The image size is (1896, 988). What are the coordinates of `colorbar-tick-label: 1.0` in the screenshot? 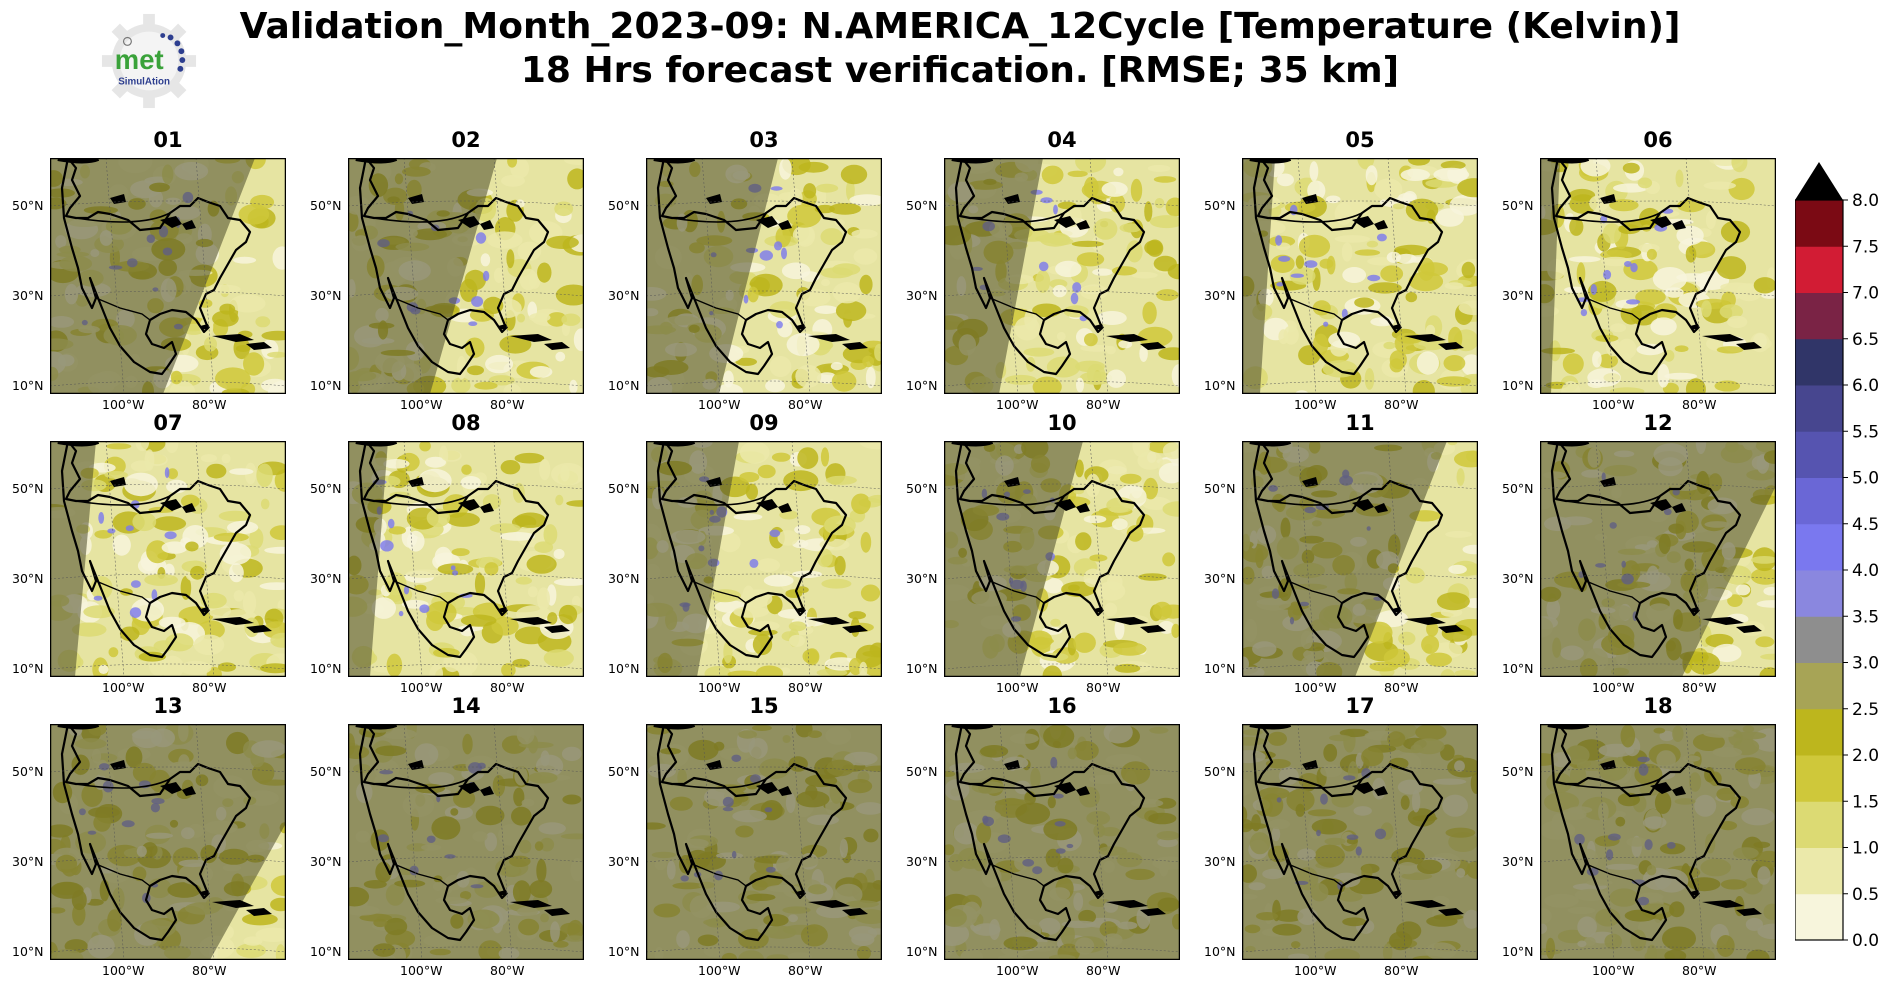 It's located at (1865, 849).